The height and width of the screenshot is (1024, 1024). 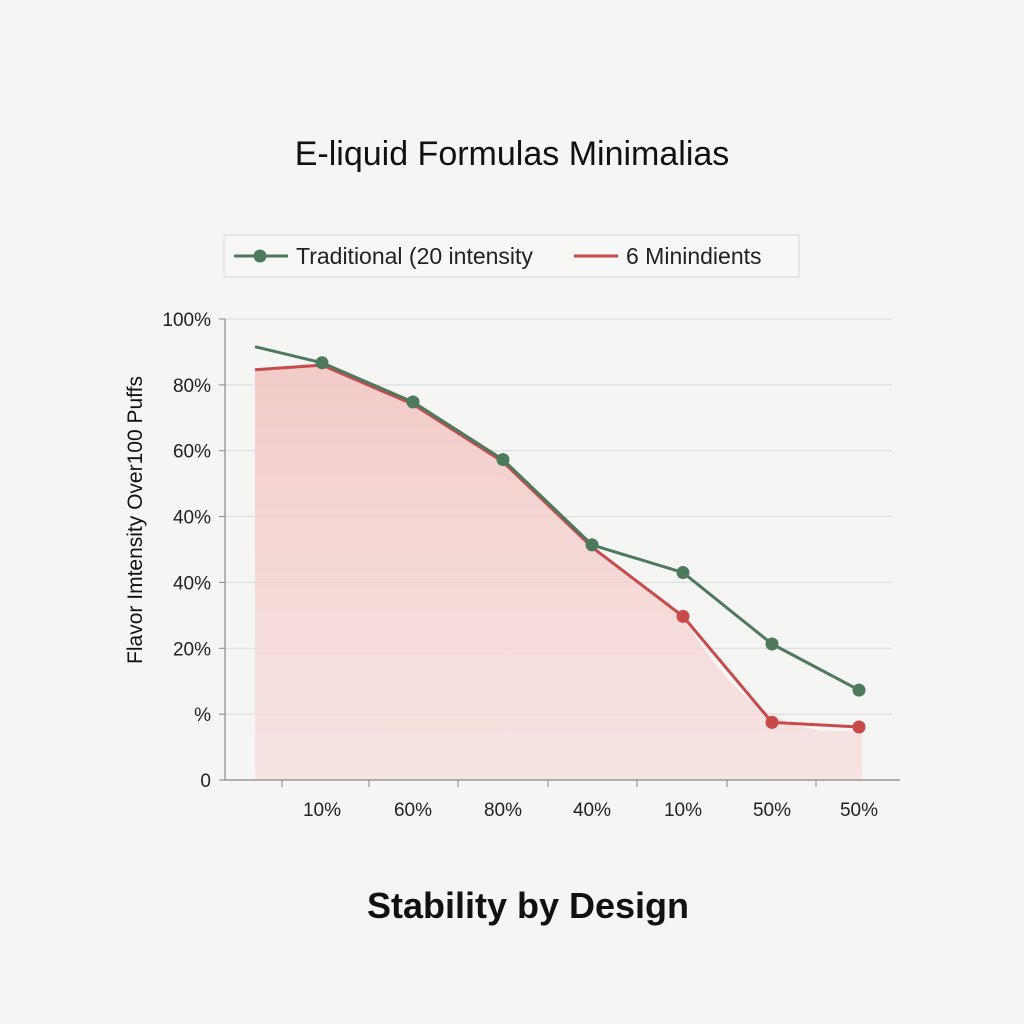 What do you see at coordinates (414, 256) in the screenshot?
I see `legend-label-traditional: Traditional (20 intensity` at bounding box center [414, 256].